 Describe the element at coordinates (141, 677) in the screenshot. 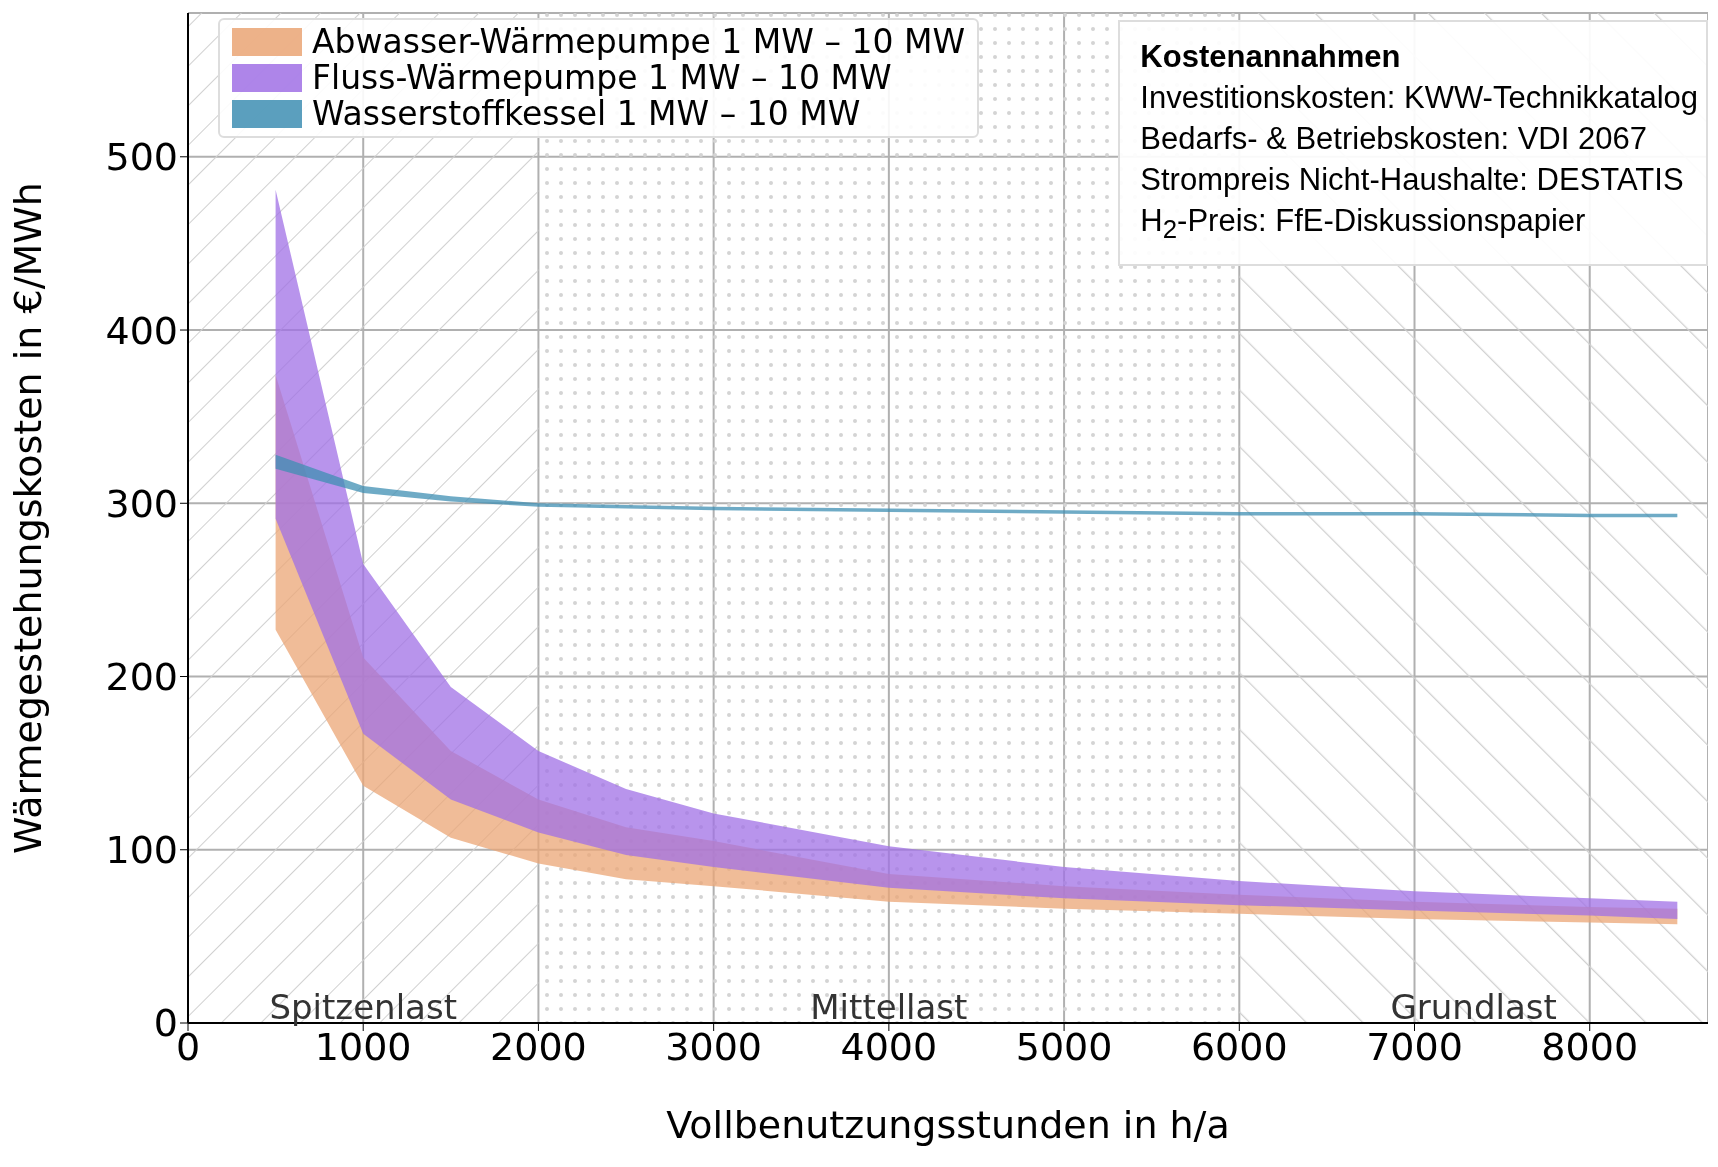

I see `y-tick-label: 200` at that location.